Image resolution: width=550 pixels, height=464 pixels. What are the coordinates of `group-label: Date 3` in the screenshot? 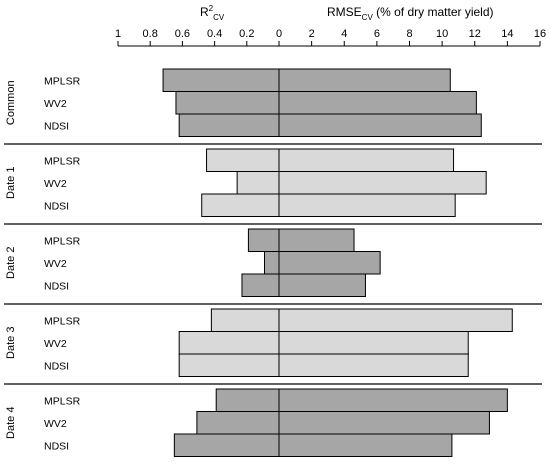 It's located at (11, 343).